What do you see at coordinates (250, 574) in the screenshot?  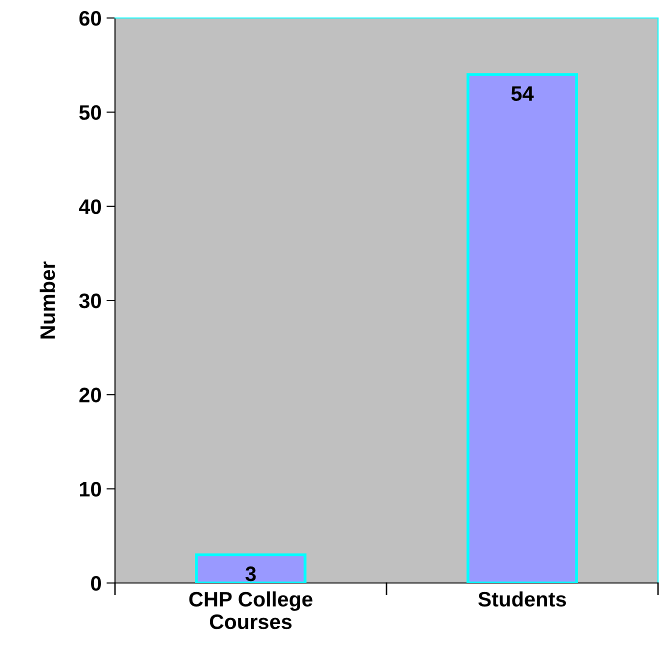 I see `data-label: 3` at bounding box center [250, 574].